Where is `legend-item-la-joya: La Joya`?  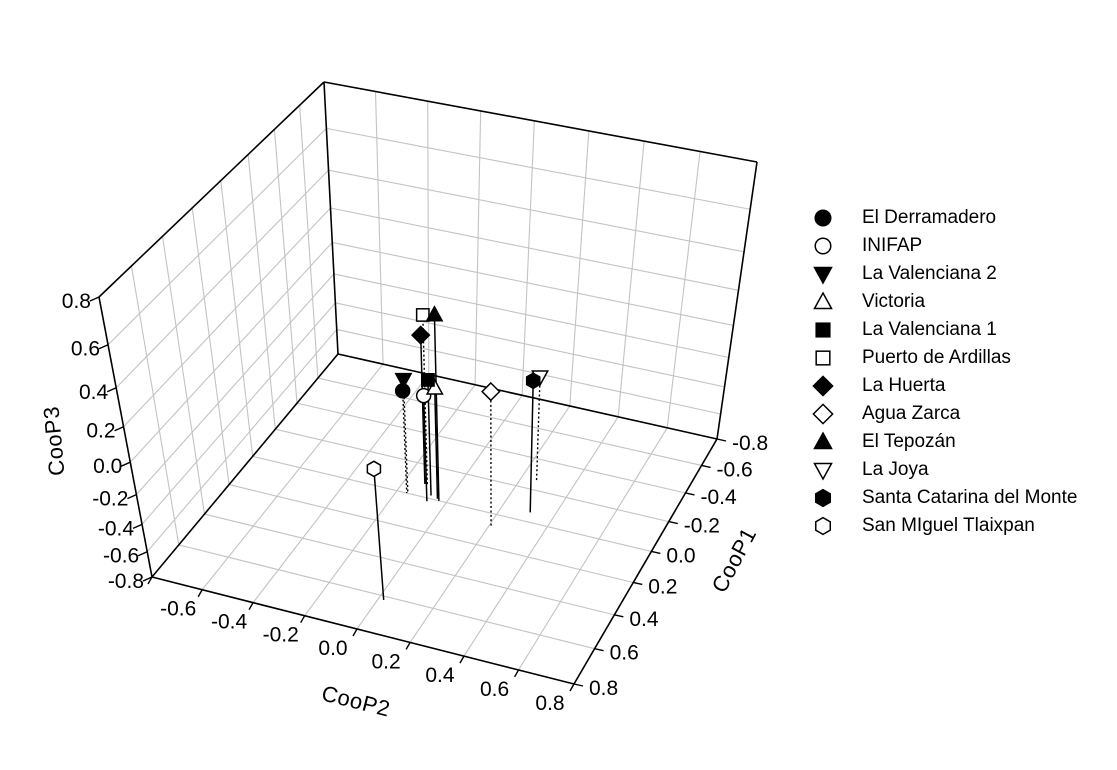
legend-item-la-joya: La Joya is located at coordinates (941, 470).